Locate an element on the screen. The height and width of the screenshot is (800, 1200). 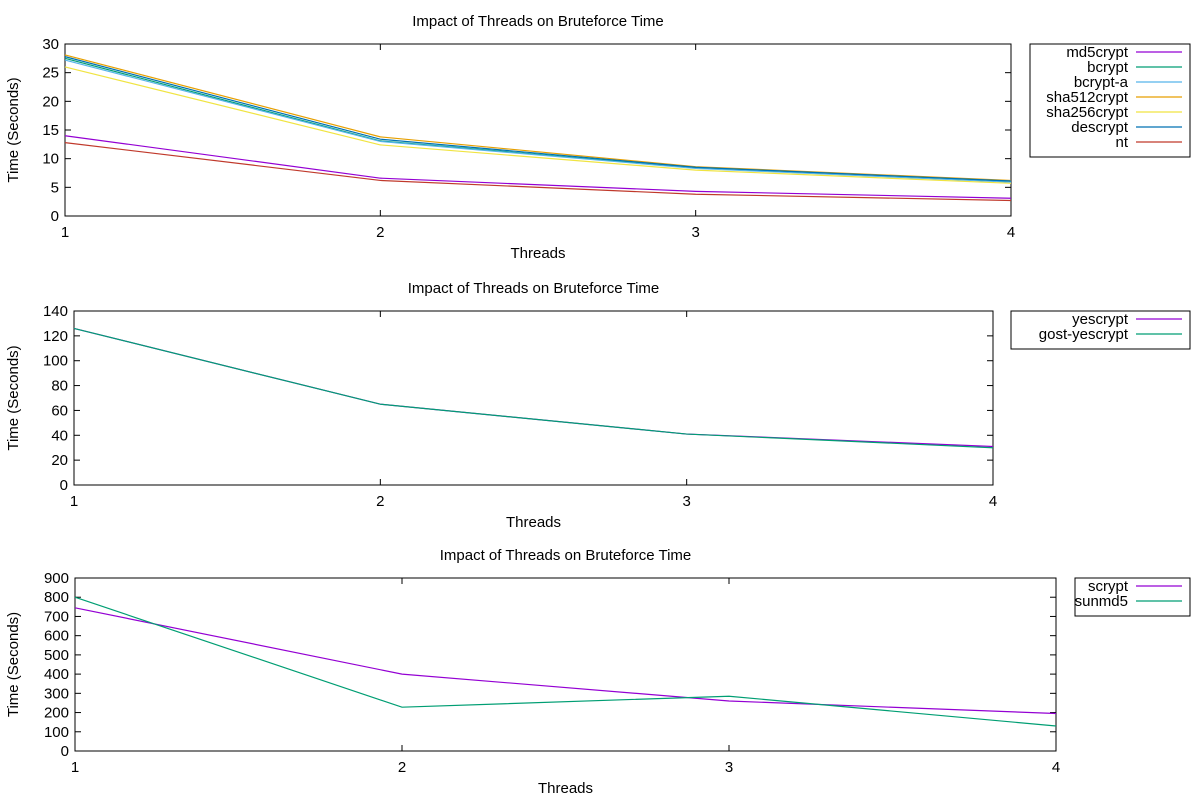
y-tick-label: 15 is located at coordinates (50, 130).